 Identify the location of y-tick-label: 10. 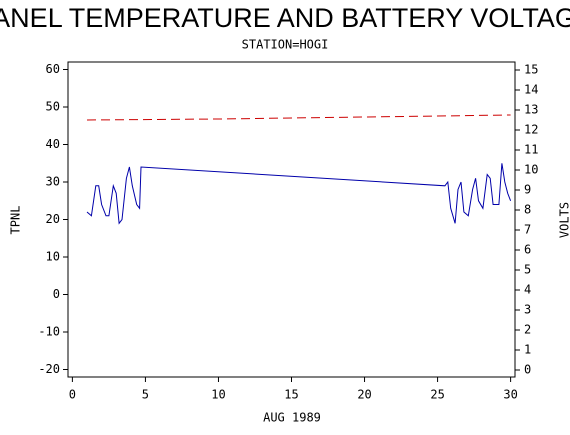
(53, 257).